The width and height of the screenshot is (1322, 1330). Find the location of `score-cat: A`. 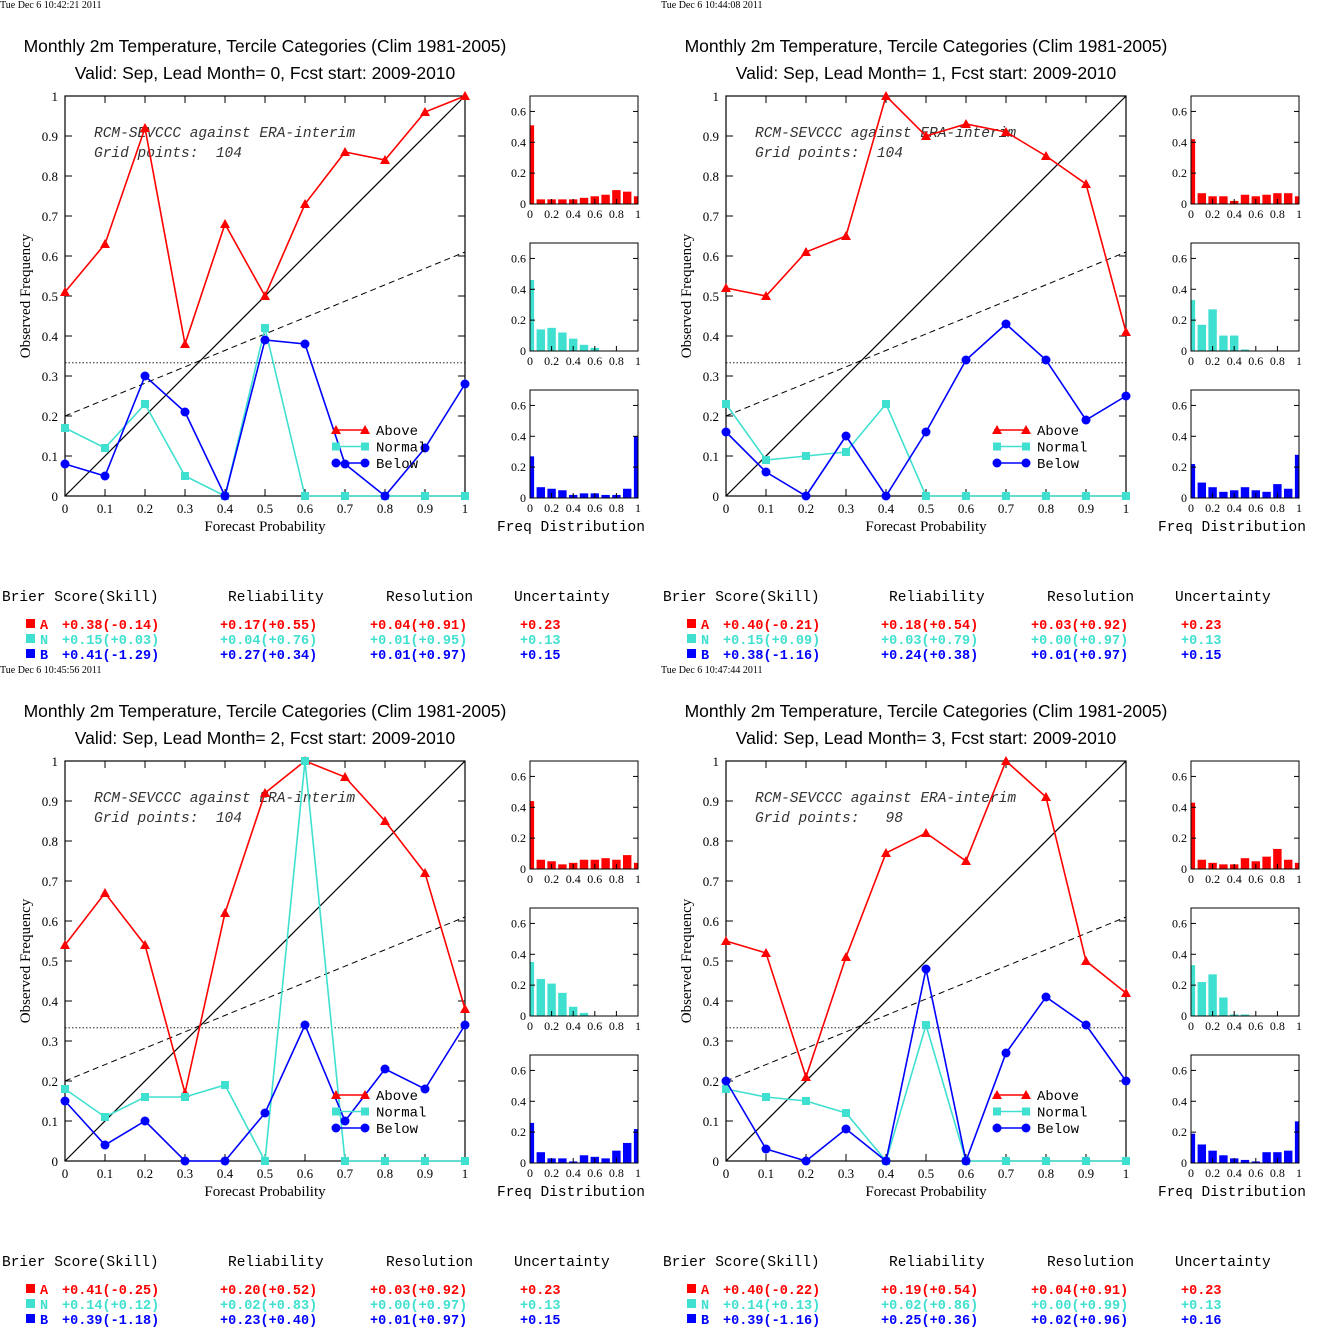

score-cat: A is located at coordinates (705, 1291).